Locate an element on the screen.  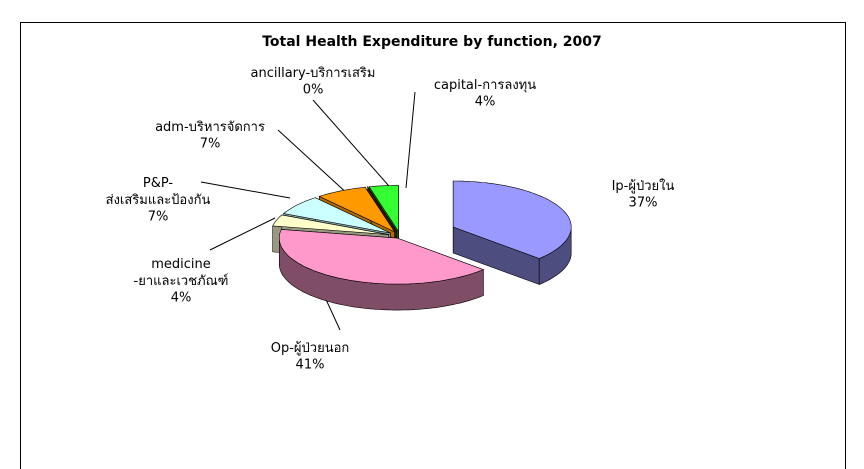
slice-value-label: 37% is located at coordinates (643, 203).